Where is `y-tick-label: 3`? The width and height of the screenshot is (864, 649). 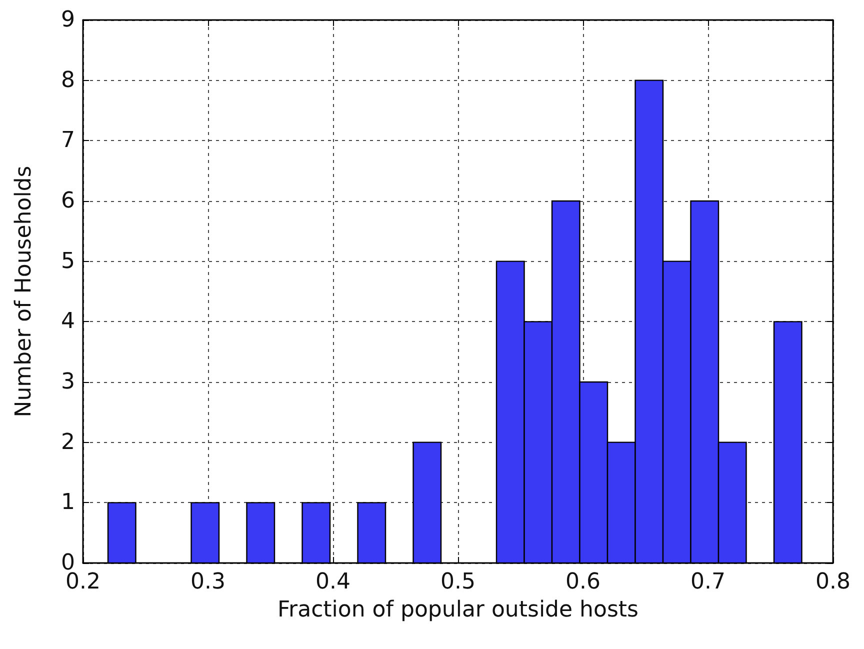 y-tick-label: 3 is located at coordinates (68, 382).